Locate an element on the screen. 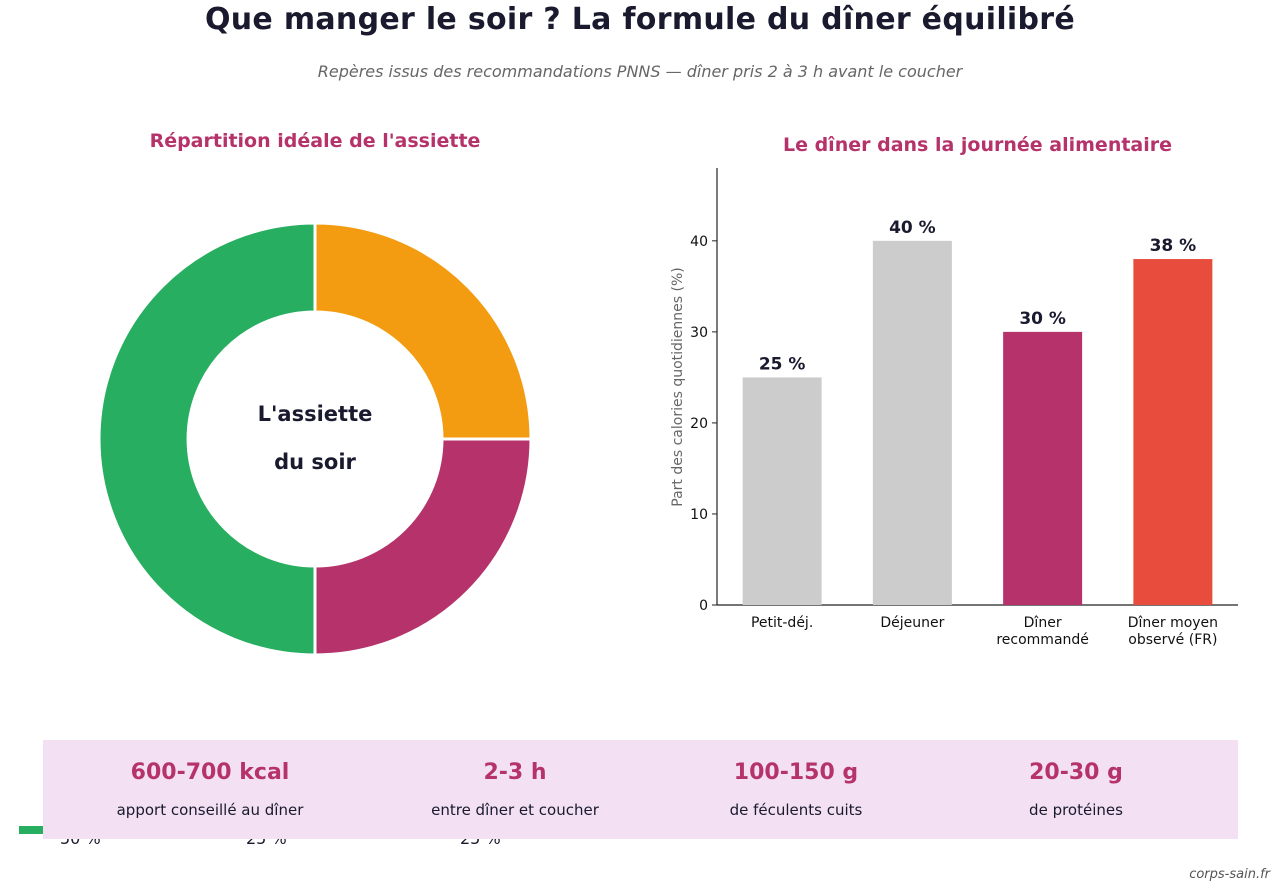 This screenshot has height=892, width=1280. y-tick-label: 0 is located at coordinates (703, 606).